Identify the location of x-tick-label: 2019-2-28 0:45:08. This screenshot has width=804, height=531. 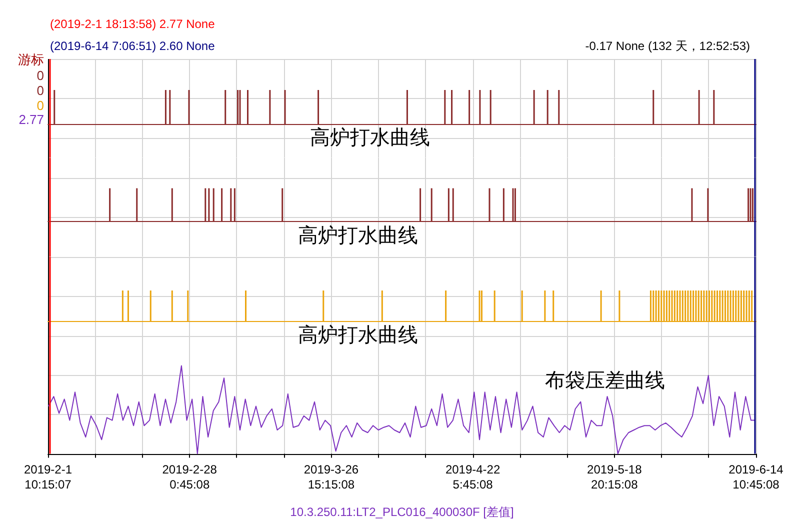
(190, 477).